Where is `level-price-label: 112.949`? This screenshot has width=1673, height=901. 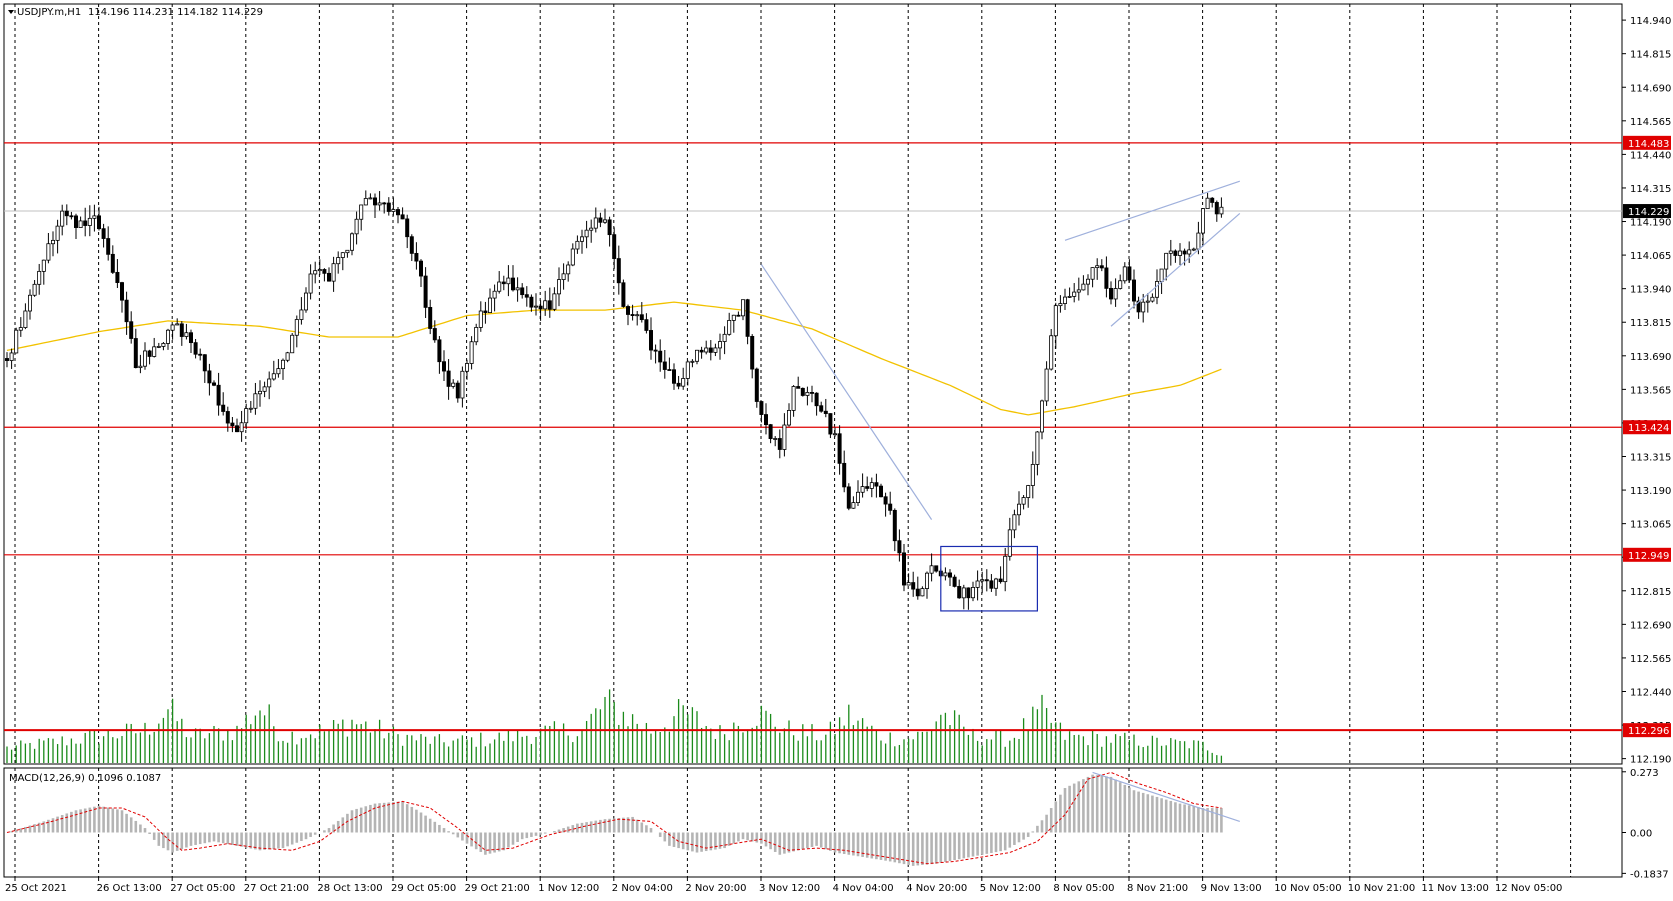 level-price-label: 112.949 is located at coordinates (1648, 556).